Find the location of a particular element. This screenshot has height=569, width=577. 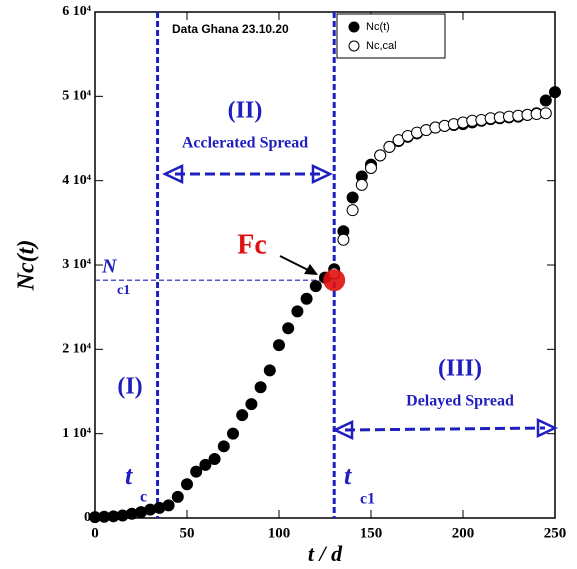

y-tick-label: 2 10⁴ is located at coordinates (77, 349).